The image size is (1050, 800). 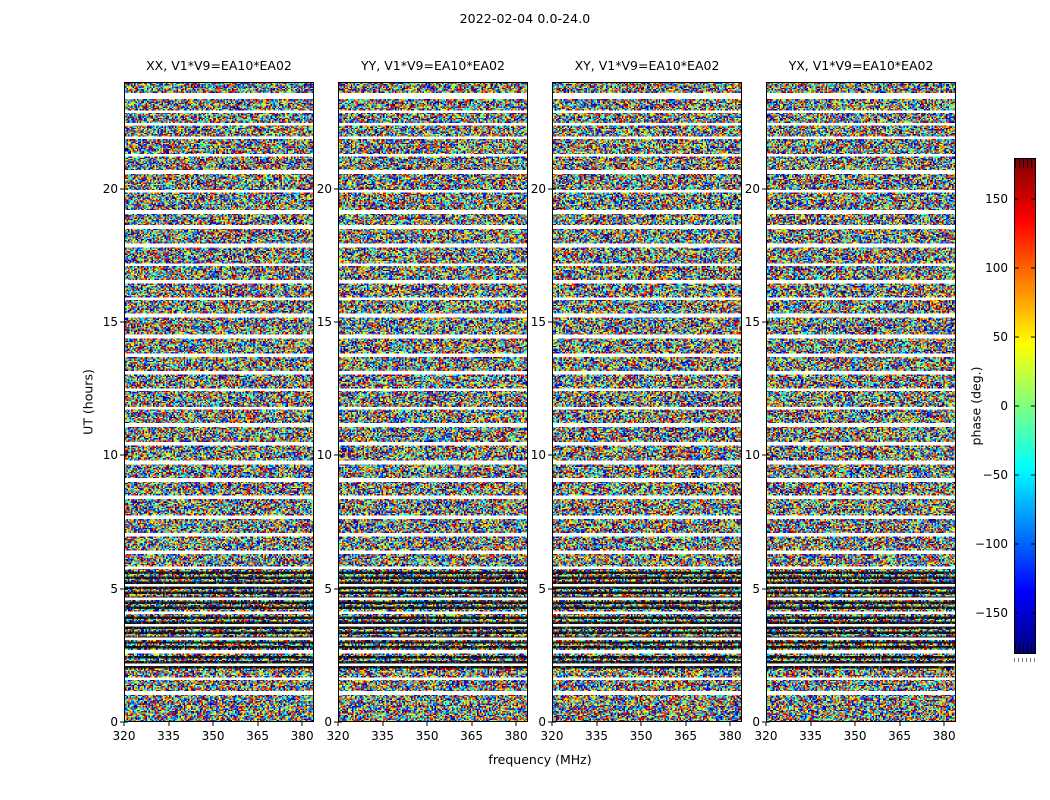 I want to click on panel-xy-xtick-380: 380, so click(x=730, y=736).